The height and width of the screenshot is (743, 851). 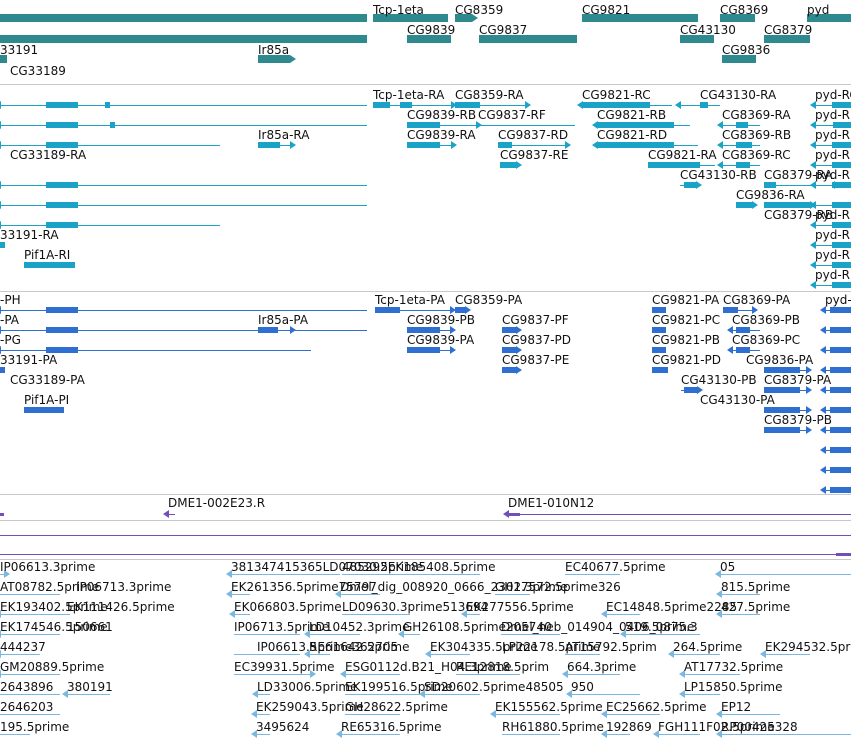 What do you see at coordinates (217, 503) in the screenshot?
I see `clone-label: DME1-002E23.R` at bounding box center [217, 503].